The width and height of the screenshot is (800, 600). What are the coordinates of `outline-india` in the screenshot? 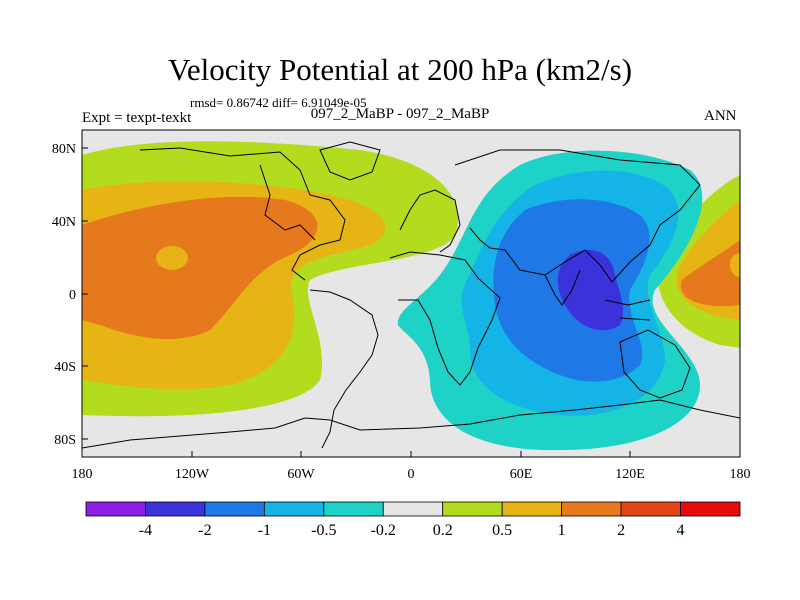 It's located at (562, 287).